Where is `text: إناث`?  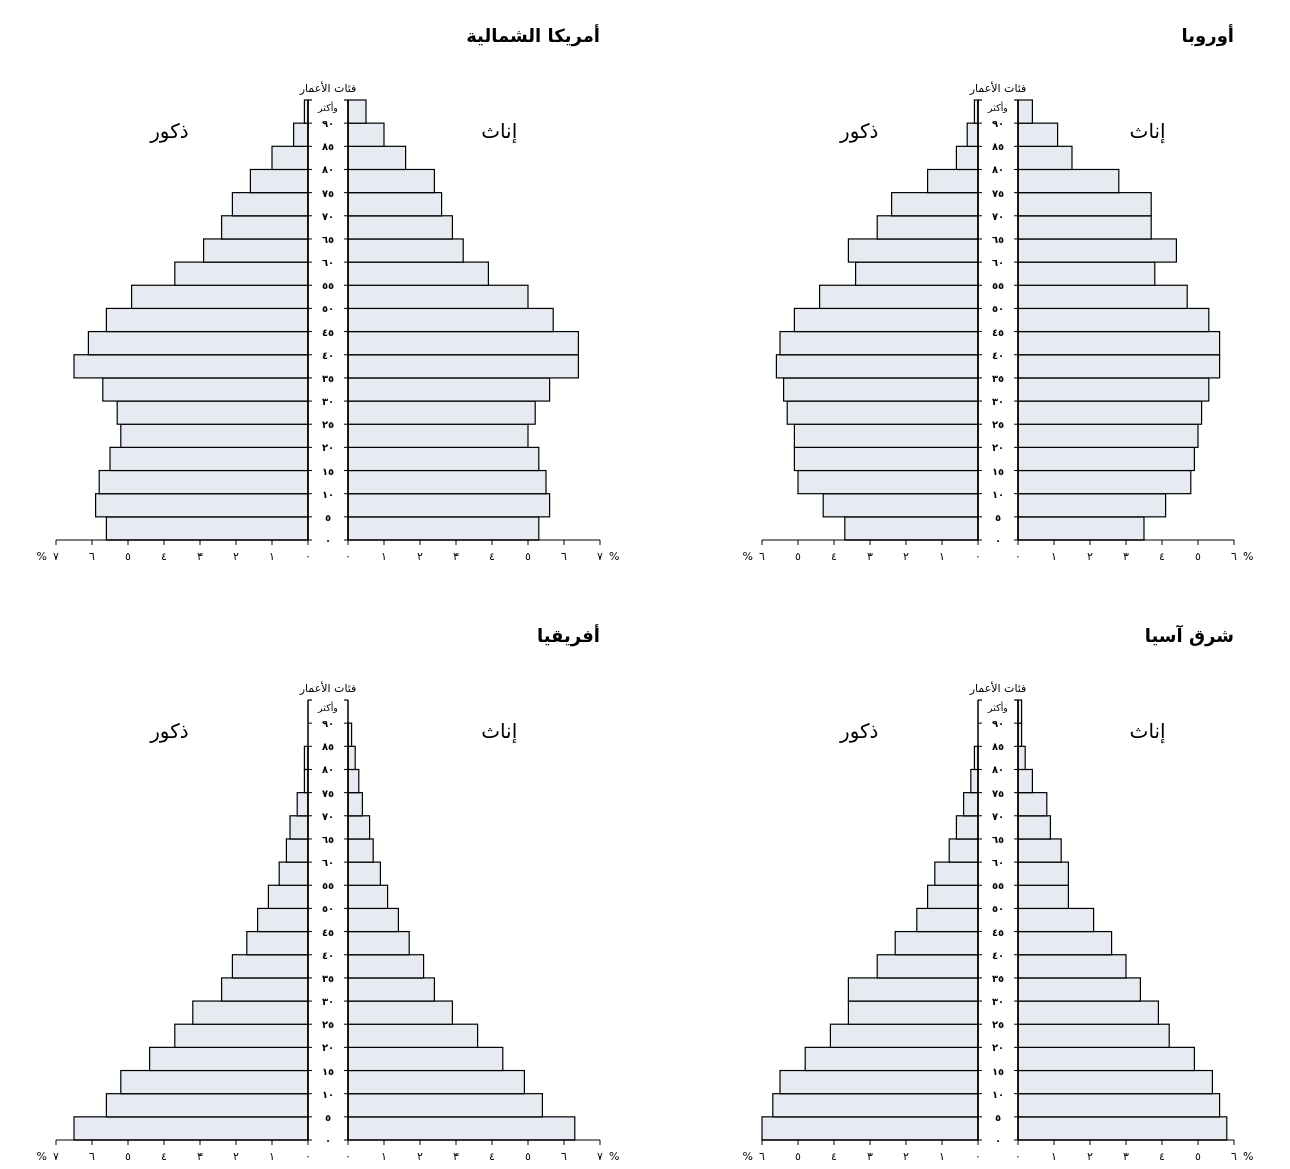 text: إناث is located at coordinates (499, 131).